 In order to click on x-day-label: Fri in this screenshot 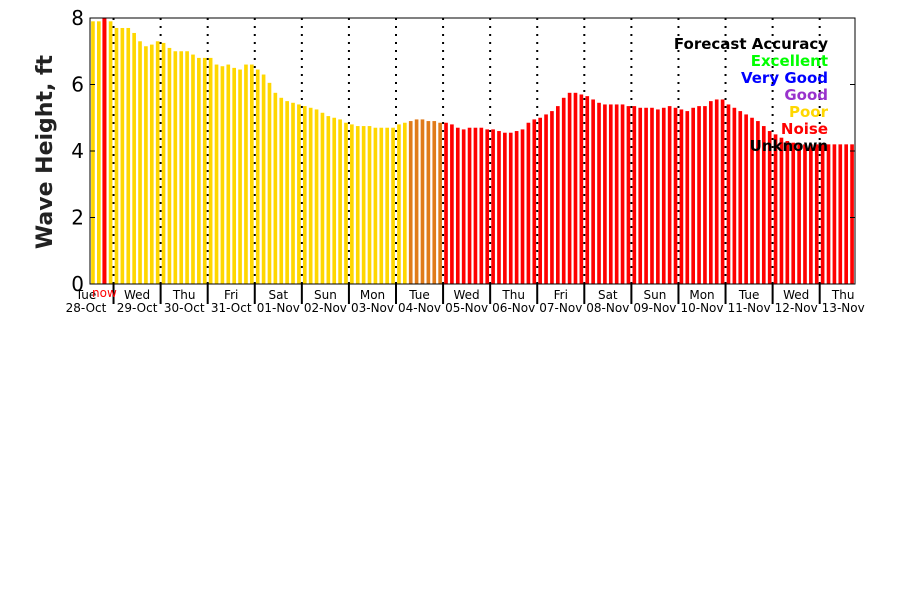, I will do `click(561, 295)`.